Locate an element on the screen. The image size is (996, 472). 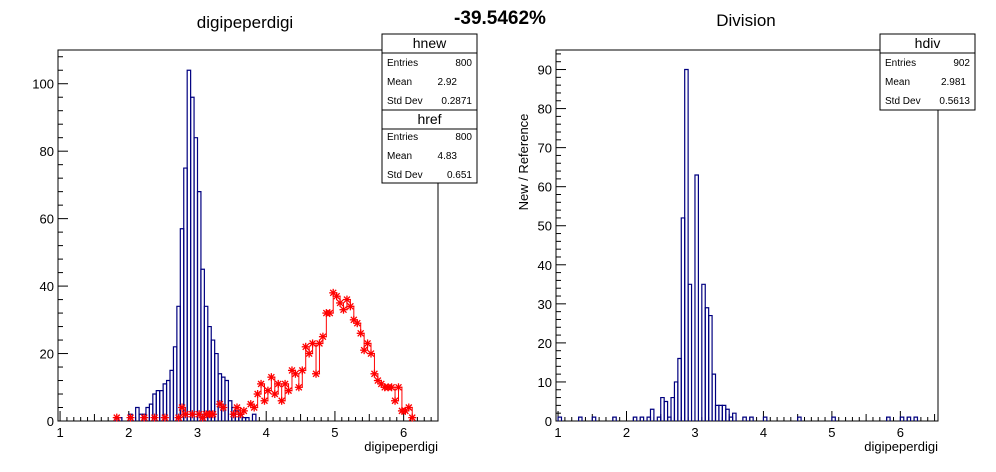
x-tick-label: 3 is located at coordinates (694, 432).